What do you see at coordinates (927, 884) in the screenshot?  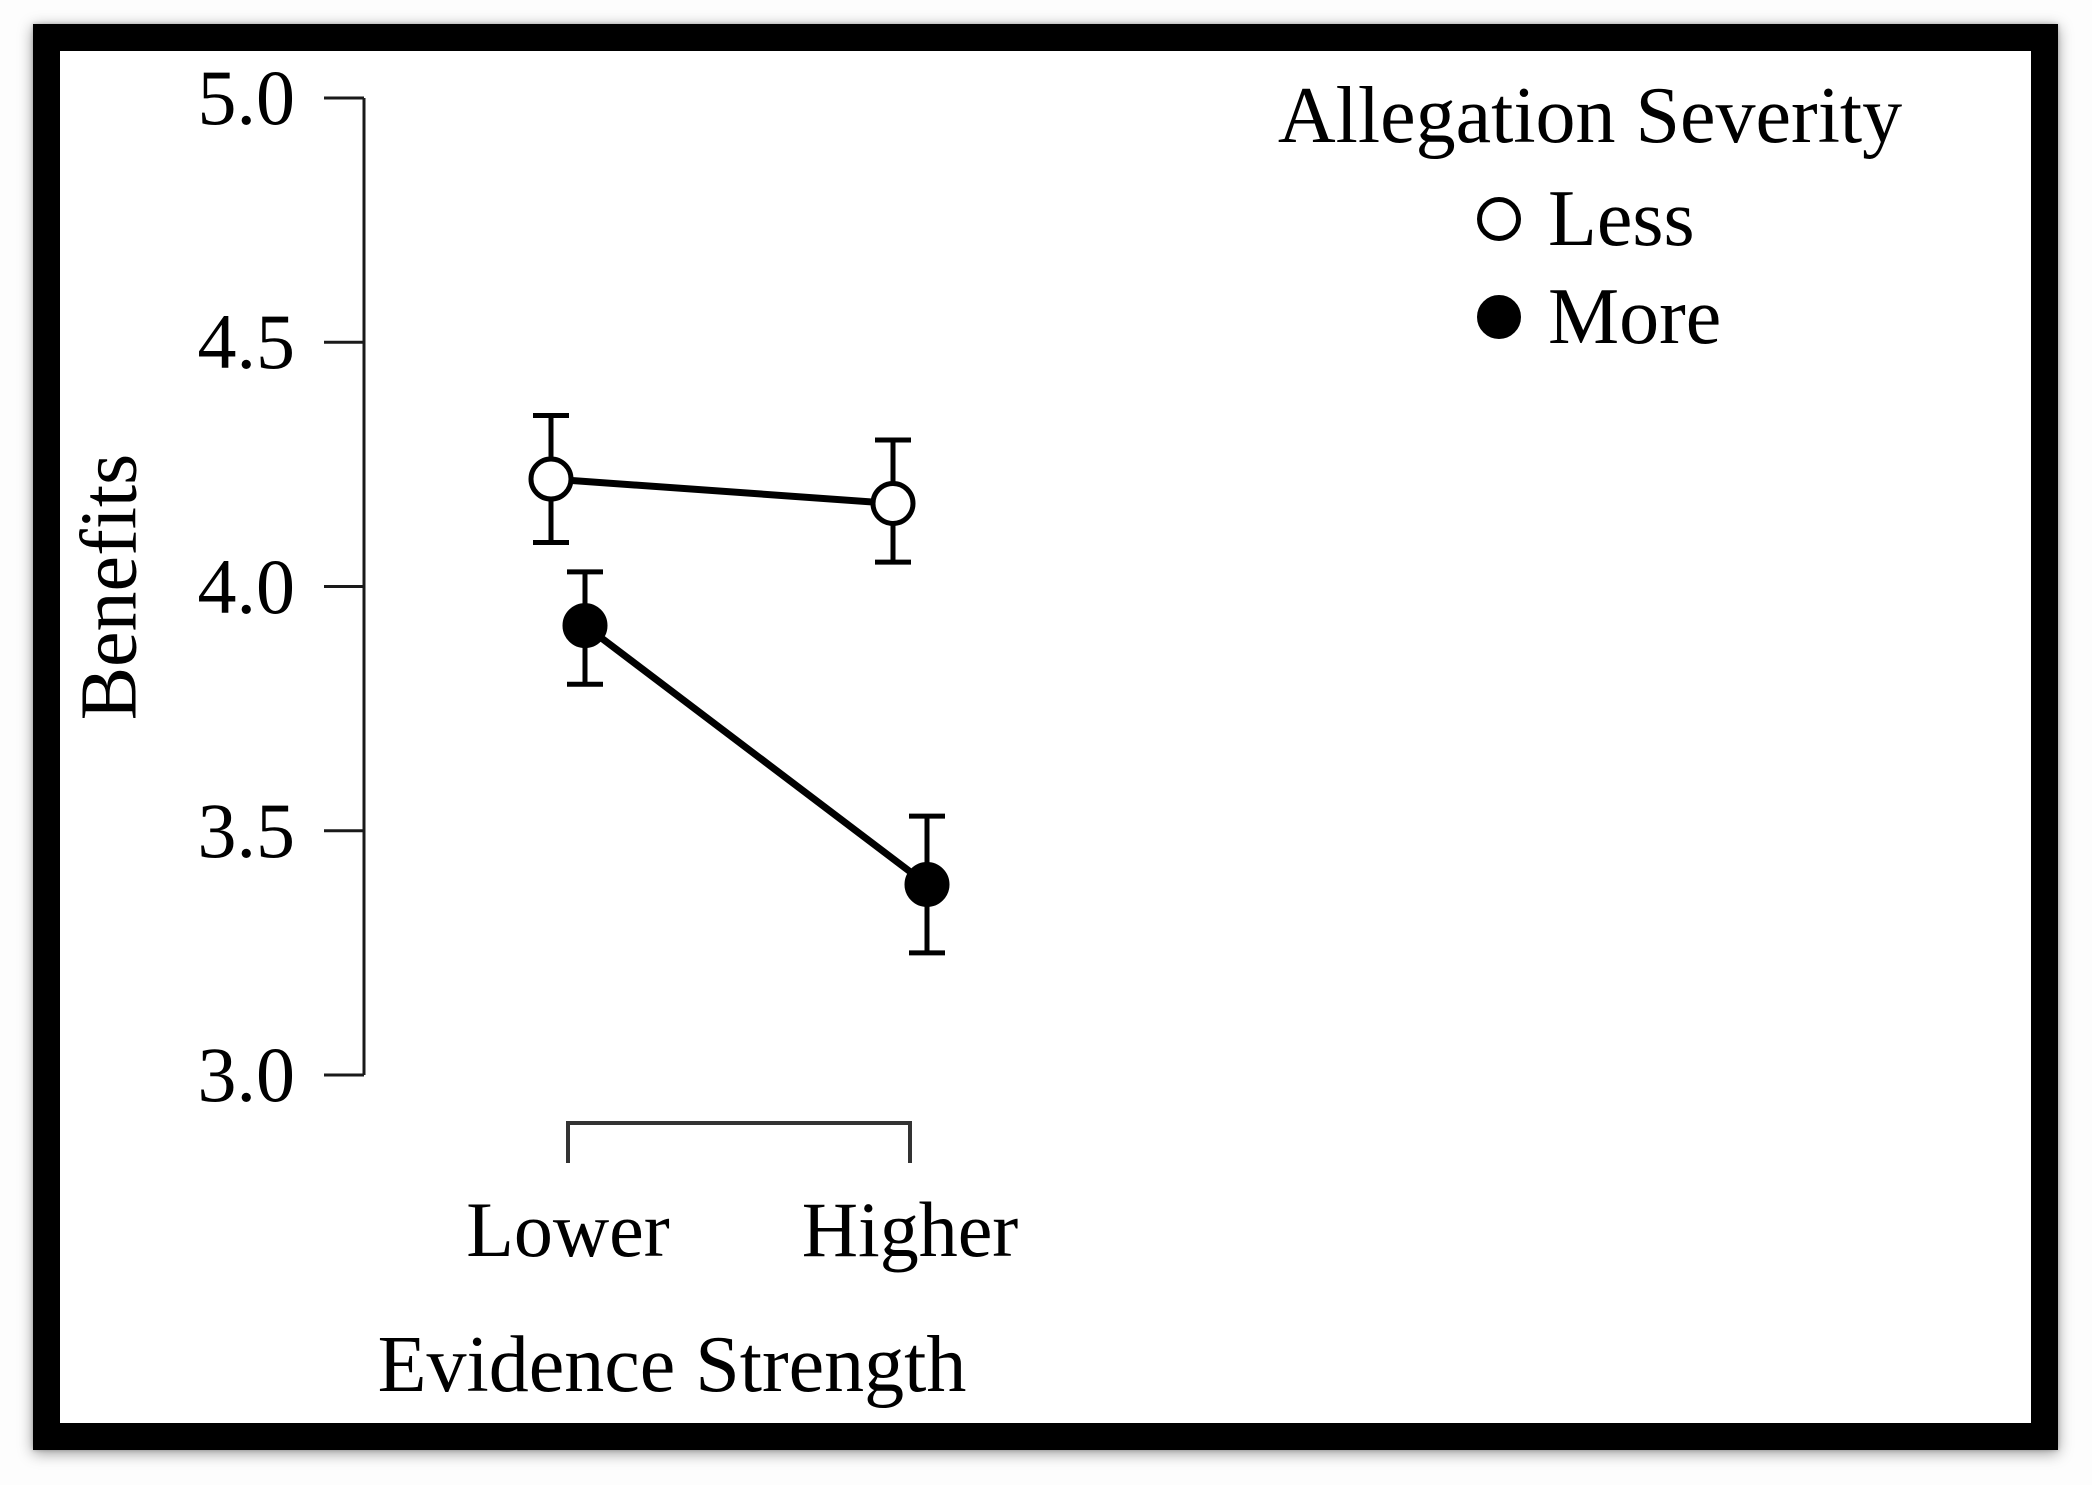 I see `data-point-more-higher` at bounding box center [927, 884].